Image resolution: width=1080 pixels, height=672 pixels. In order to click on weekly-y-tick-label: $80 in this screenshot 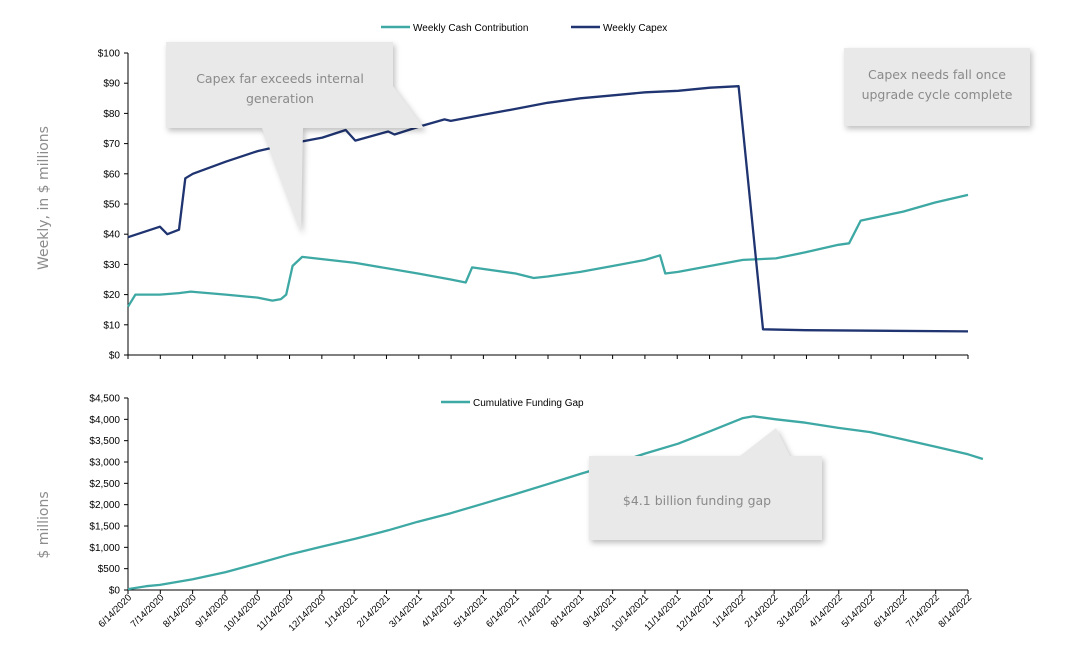, I will do `click(111, 114)`.